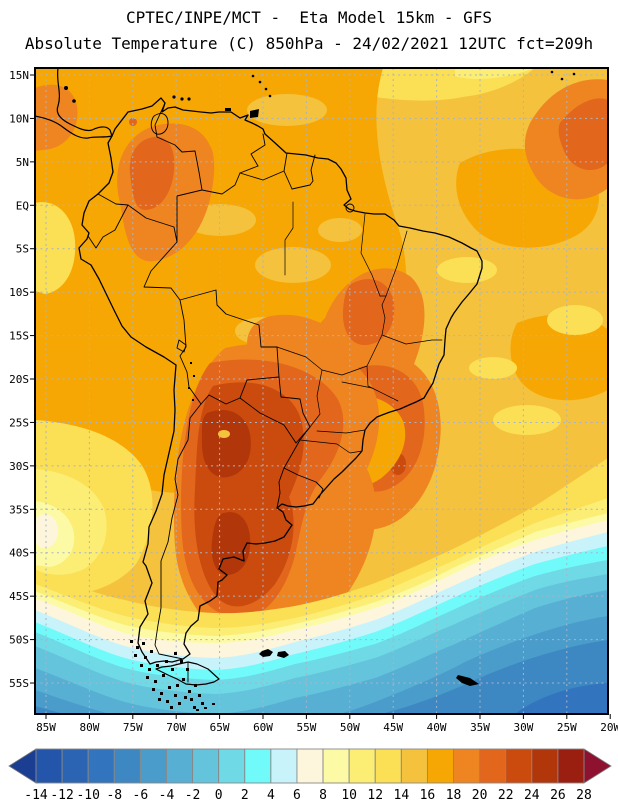 The image size is (618, 800). Describe the element at coordinates (284, 766) in the screenshot. I see `scale-segment-4..6` at that location.